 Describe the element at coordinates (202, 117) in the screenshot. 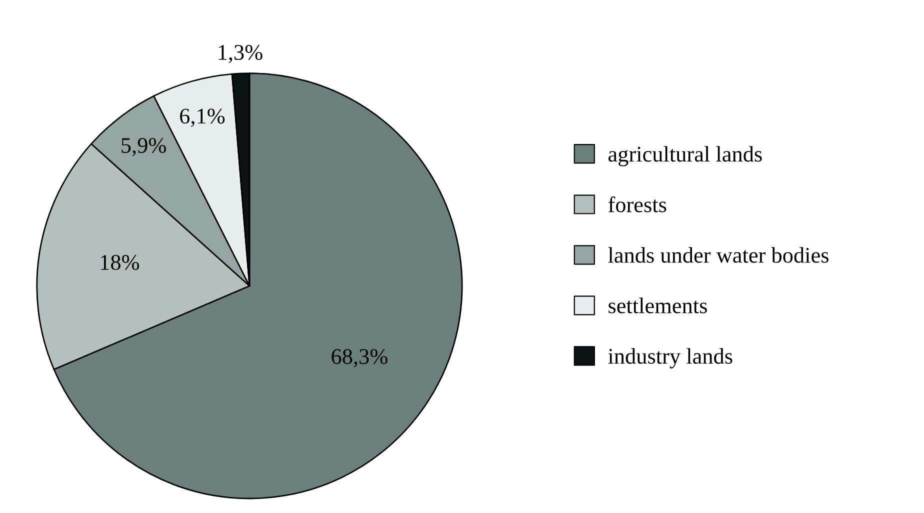

I see `data-label: 6,1%` at that location.